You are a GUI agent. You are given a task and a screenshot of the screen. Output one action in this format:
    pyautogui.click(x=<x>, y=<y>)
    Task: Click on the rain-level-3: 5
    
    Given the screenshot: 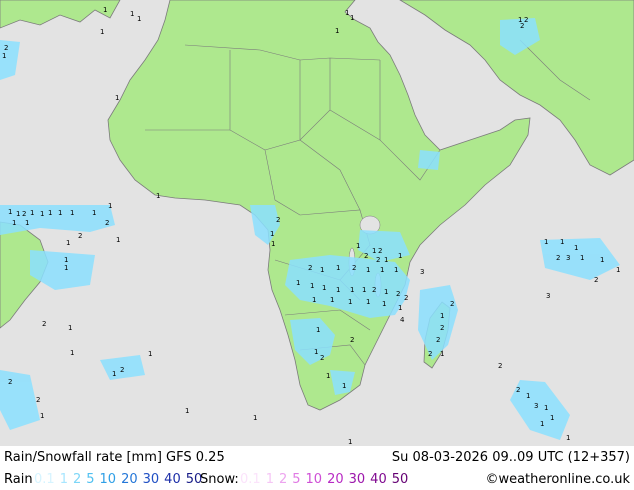 What is the action you would take?
    pyautogui.click(x=90, y=479)
    